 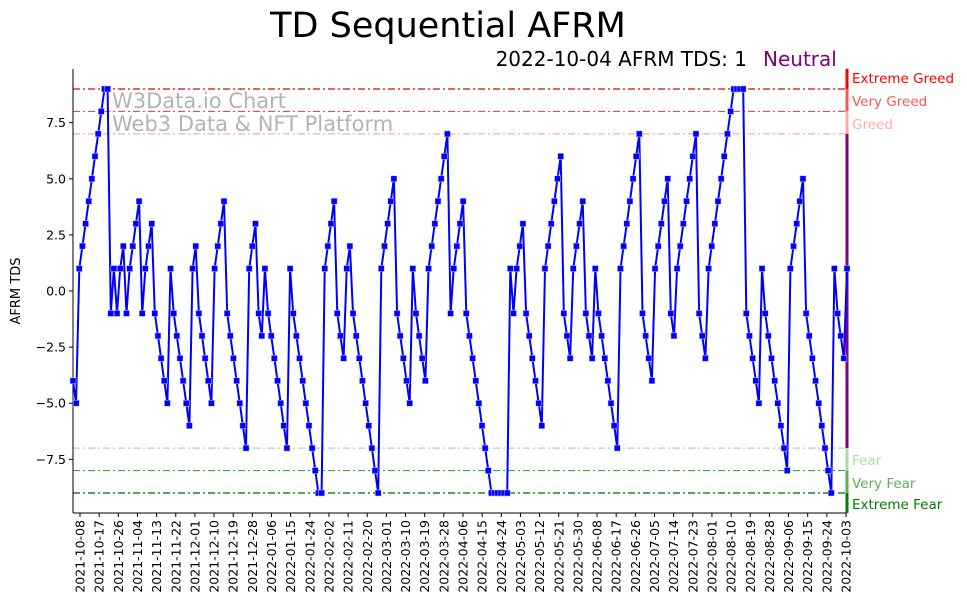 I want to click on x-tick-label: 2022-08-10, so click(x=731, y=556).